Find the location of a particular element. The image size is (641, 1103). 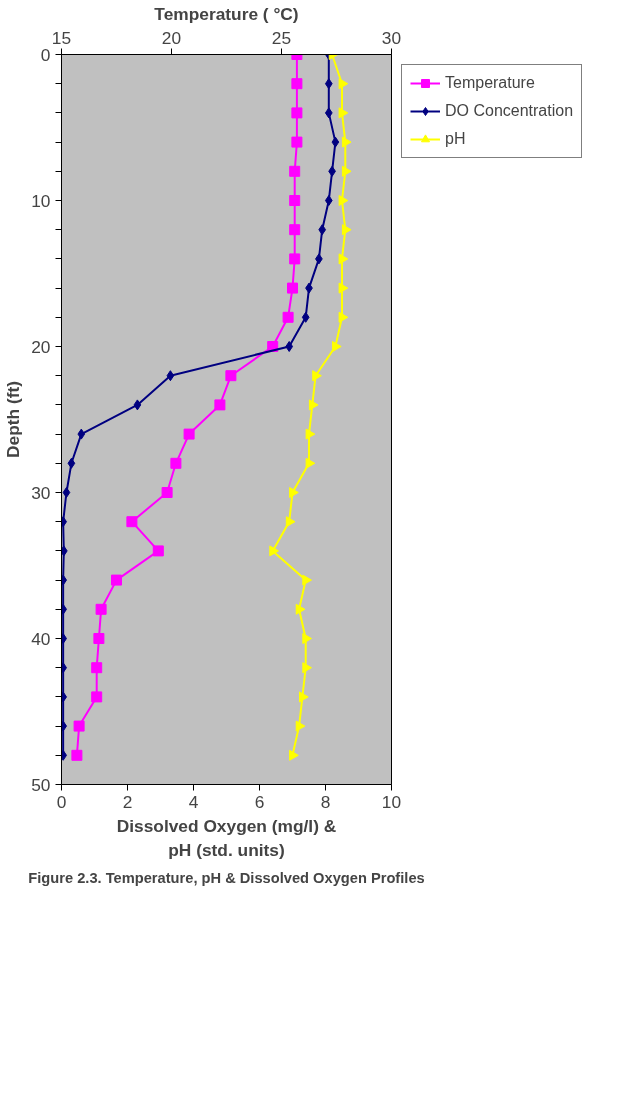

y-tick-label: 10 is located at coordinates (41, 200).